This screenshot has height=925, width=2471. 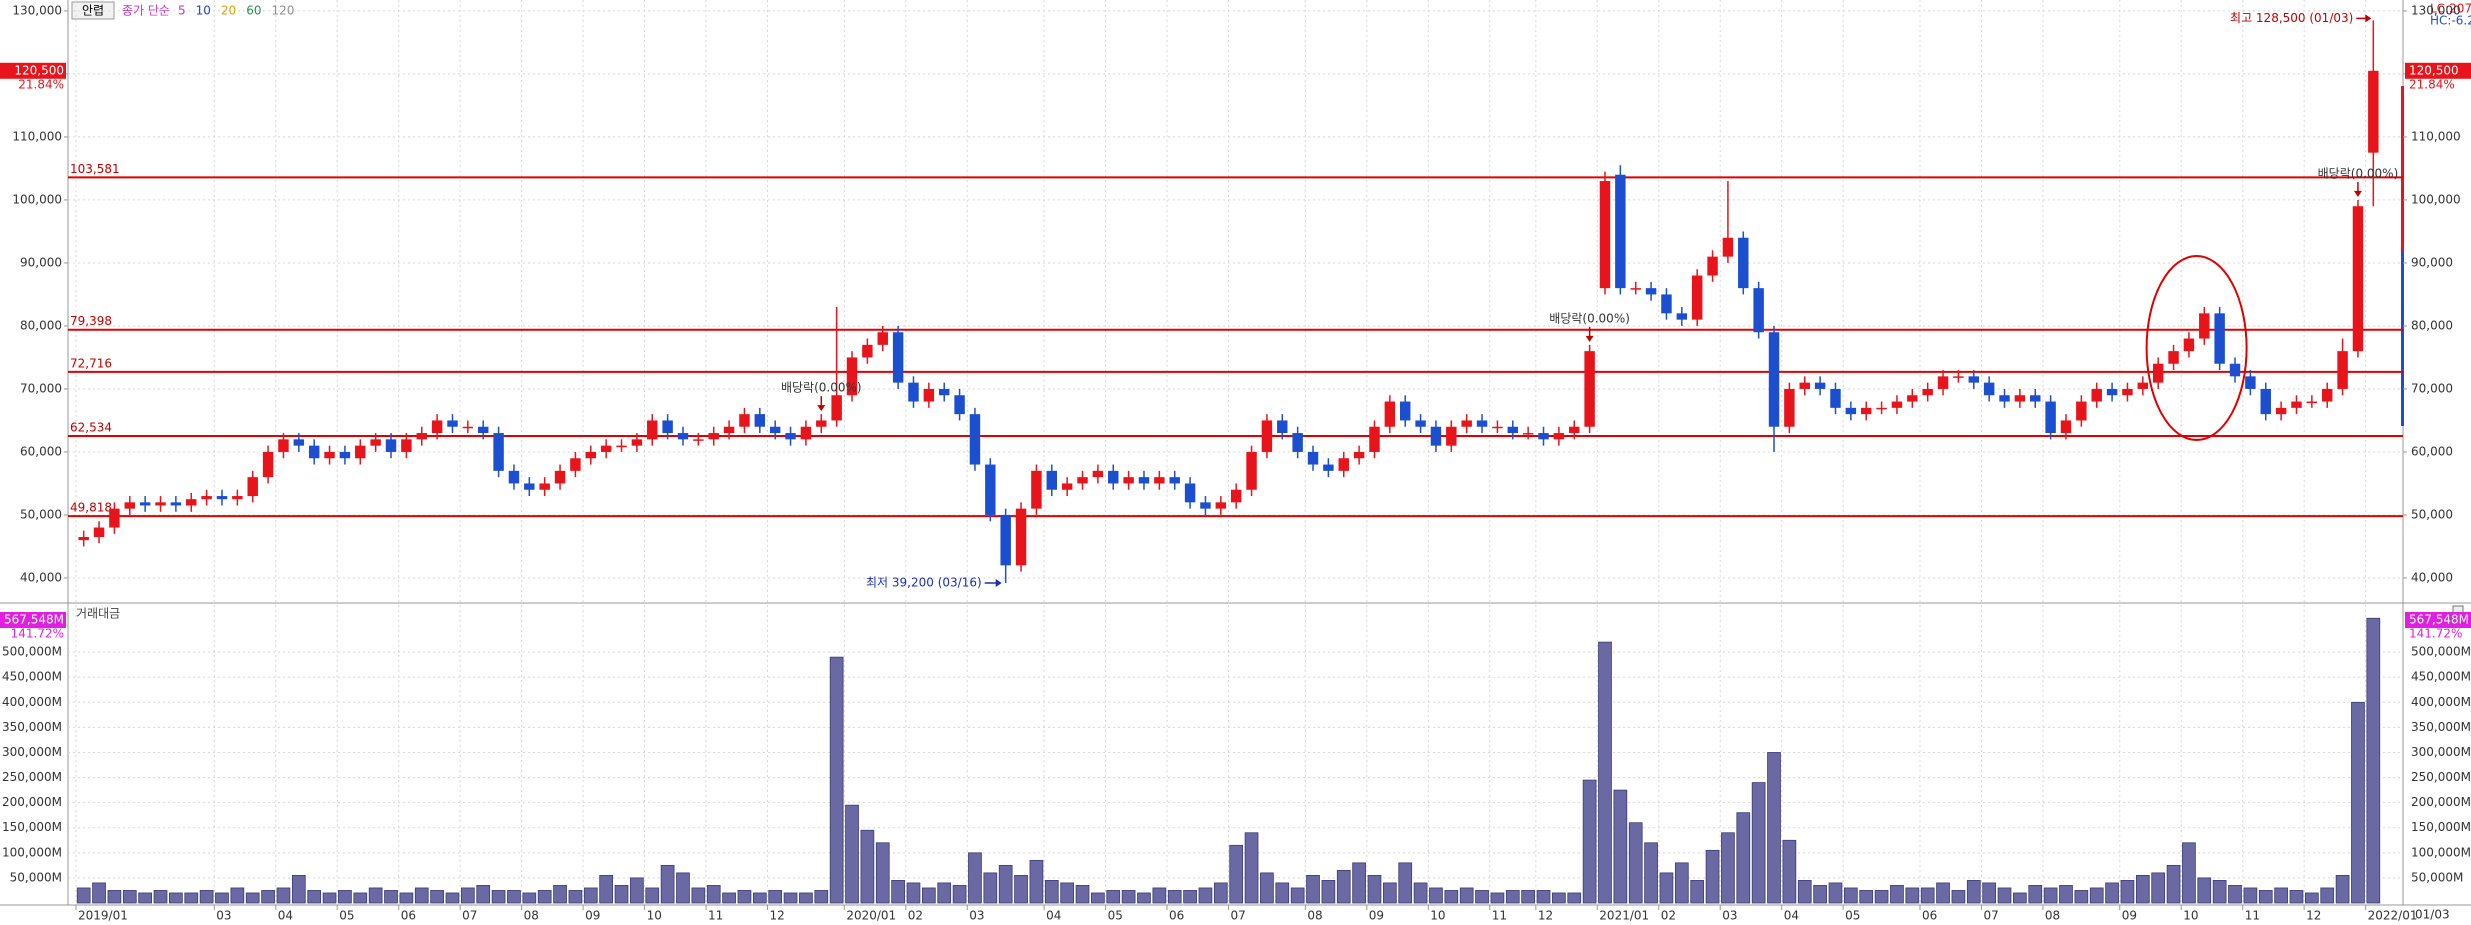 I want to click on x-tick-label: 07, so click(x=1990, y=916).